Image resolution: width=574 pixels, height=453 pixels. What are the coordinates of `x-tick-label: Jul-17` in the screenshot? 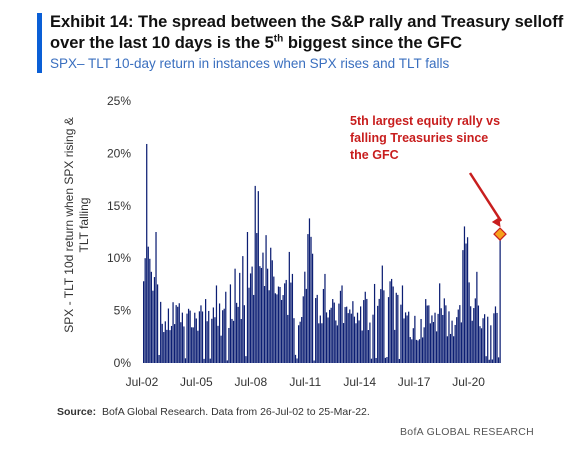 It's located at (414, 382).